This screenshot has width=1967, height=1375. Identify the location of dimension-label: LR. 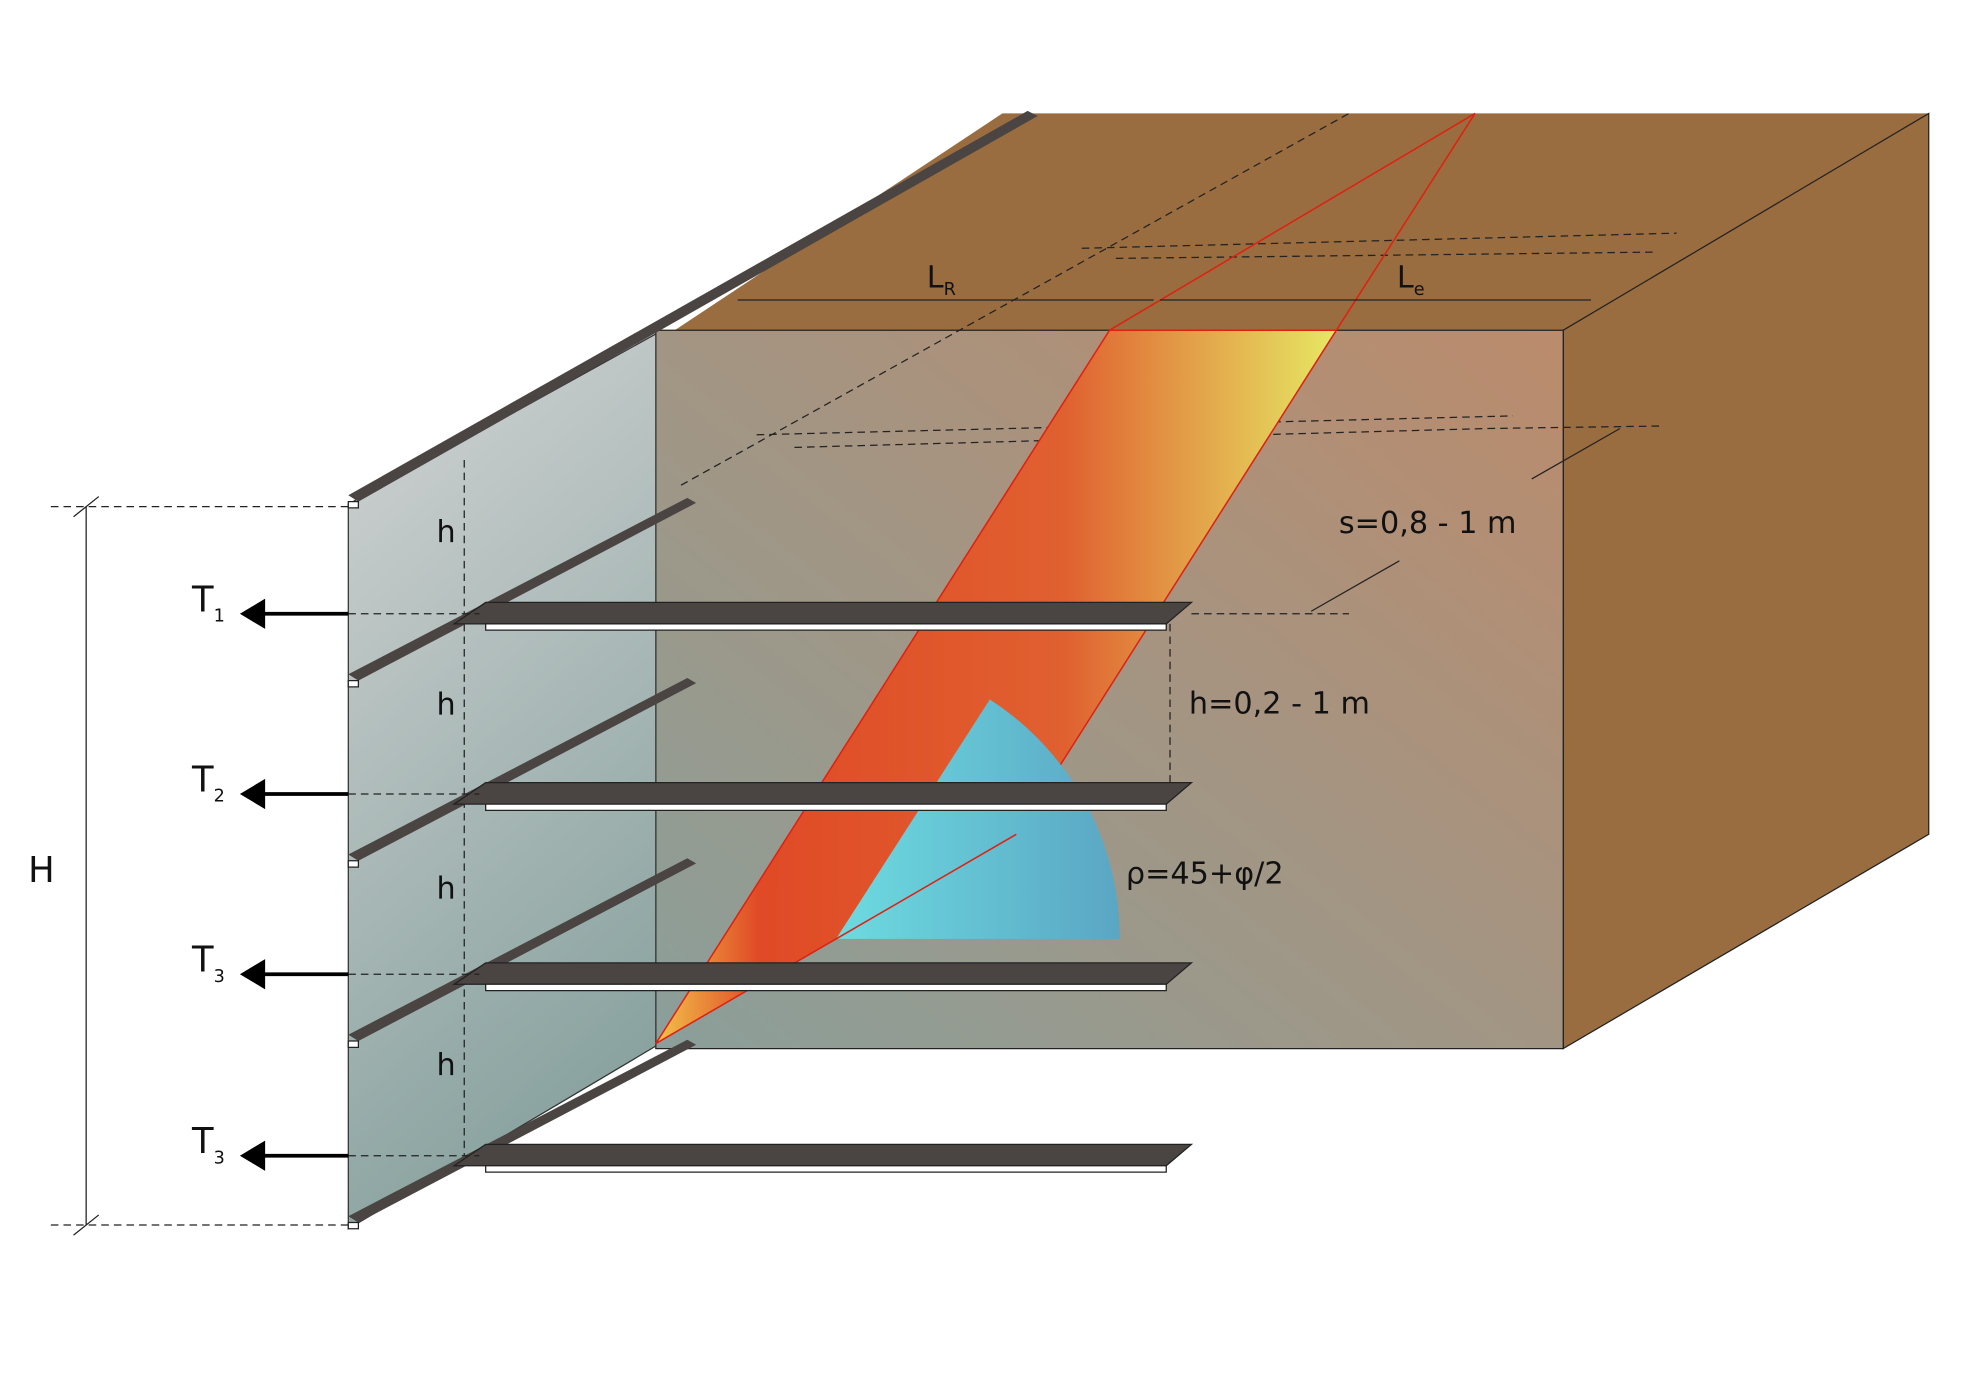
(941, 280).